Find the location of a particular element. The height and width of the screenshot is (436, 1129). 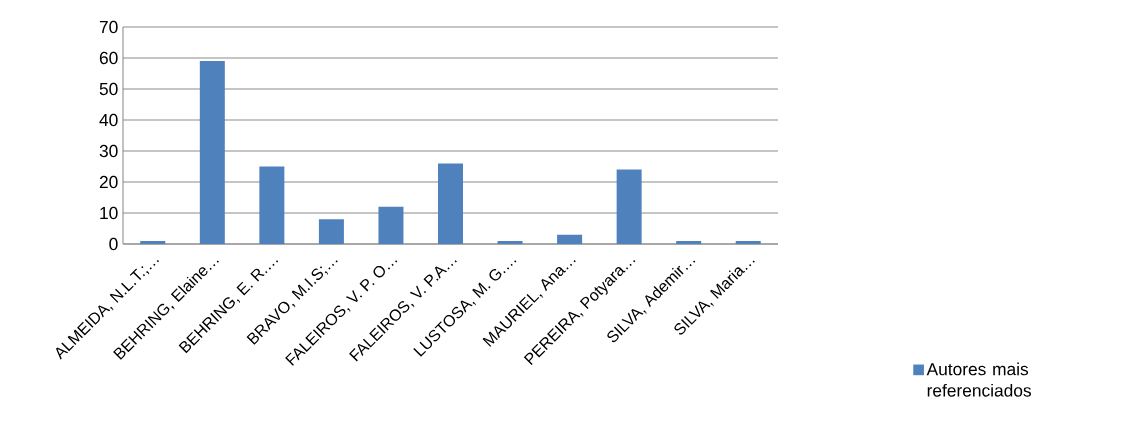

y-tick-label: 60 is located at coordinates (108, 58).